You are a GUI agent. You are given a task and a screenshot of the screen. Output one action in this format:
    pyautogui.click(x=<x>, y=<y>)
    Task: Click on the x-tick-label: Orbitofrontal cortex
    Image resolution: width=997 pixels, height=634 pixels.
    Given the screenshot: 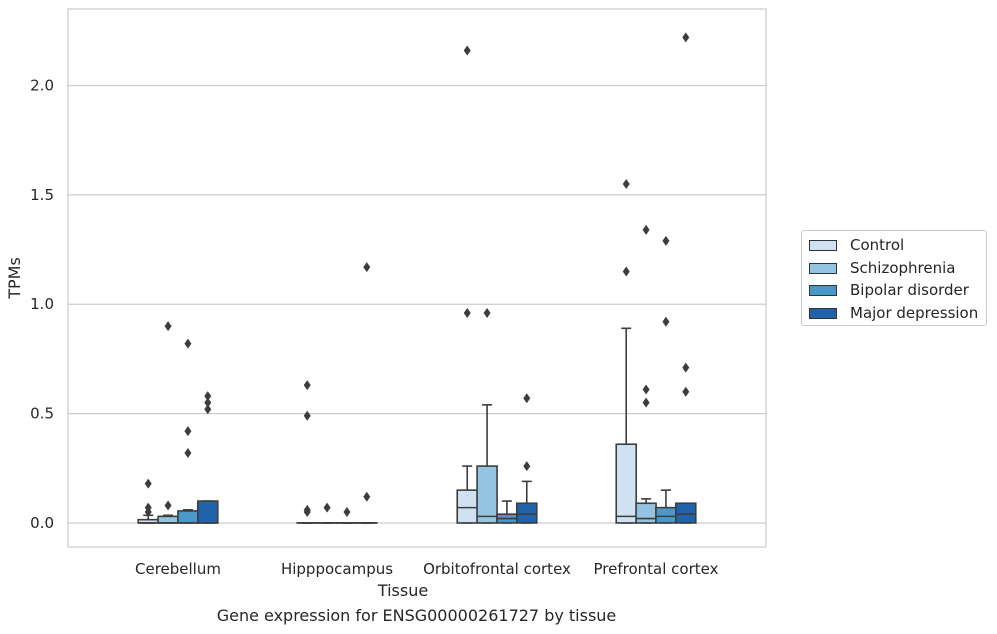 What is the action you would take?
    pyautogui.click(x=497, y=569)
    